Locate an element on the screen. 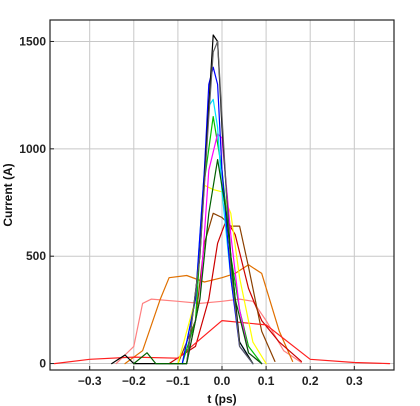 The height and width of the screenshot is (406, 420). y-tick-label: 1000 is located at coordinates (32, 149).